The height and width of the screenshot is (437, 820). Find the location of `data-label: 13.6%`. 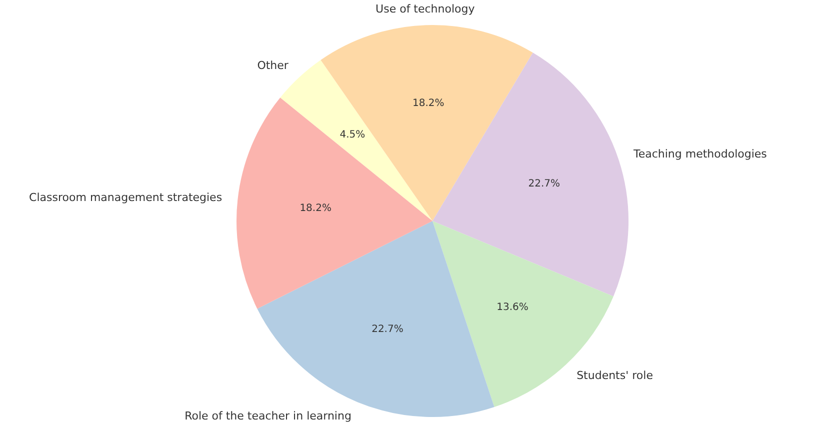

data-label: 13.6% is located at coordinates (512, 307).